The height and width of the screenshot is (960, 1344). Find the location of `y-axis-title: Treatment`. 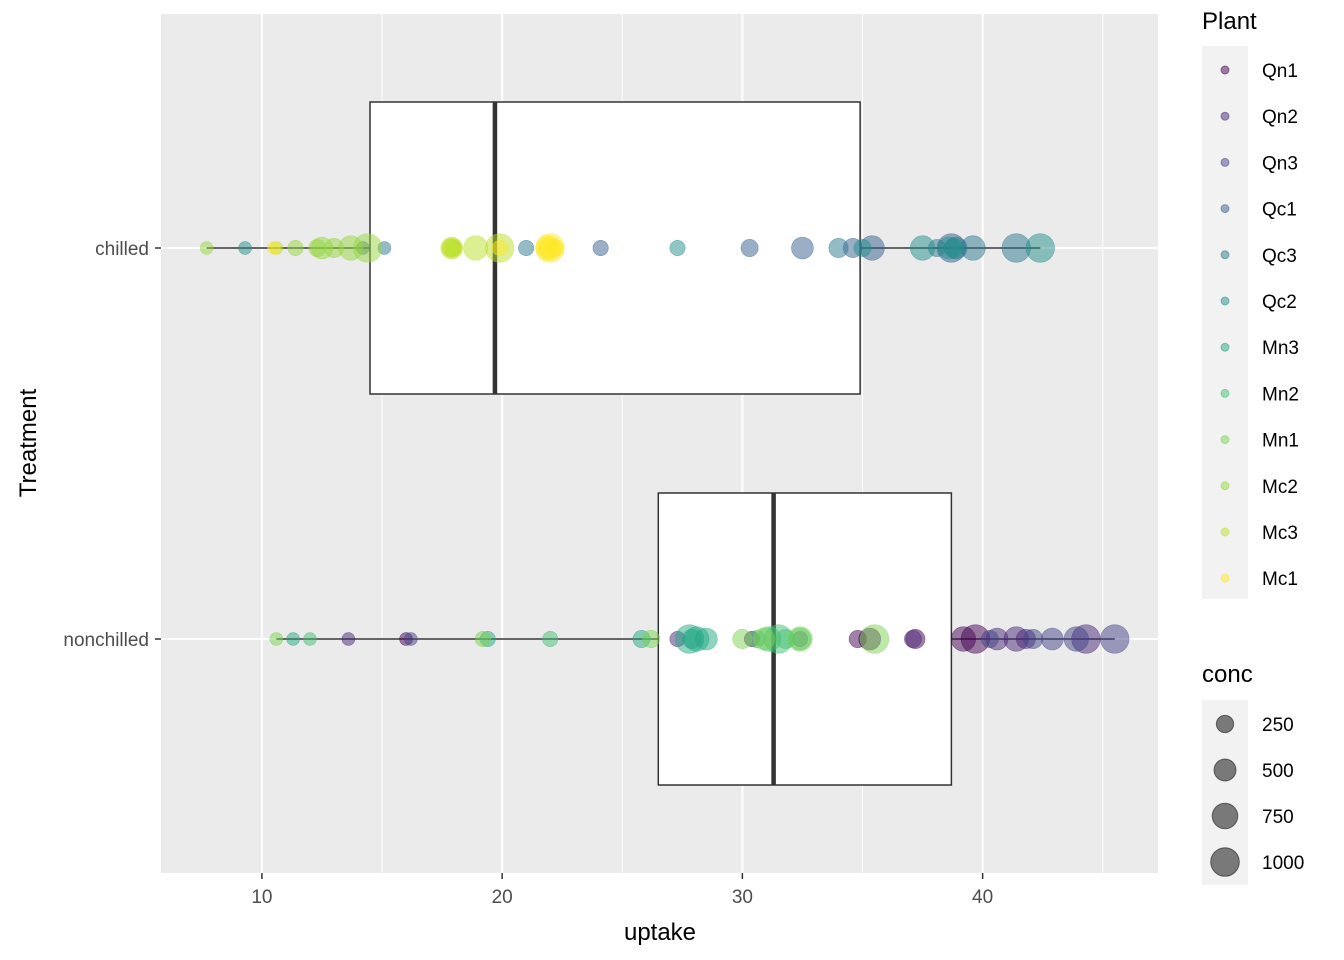

y-axis-title: Treatment is located at coordinates (28, 442).